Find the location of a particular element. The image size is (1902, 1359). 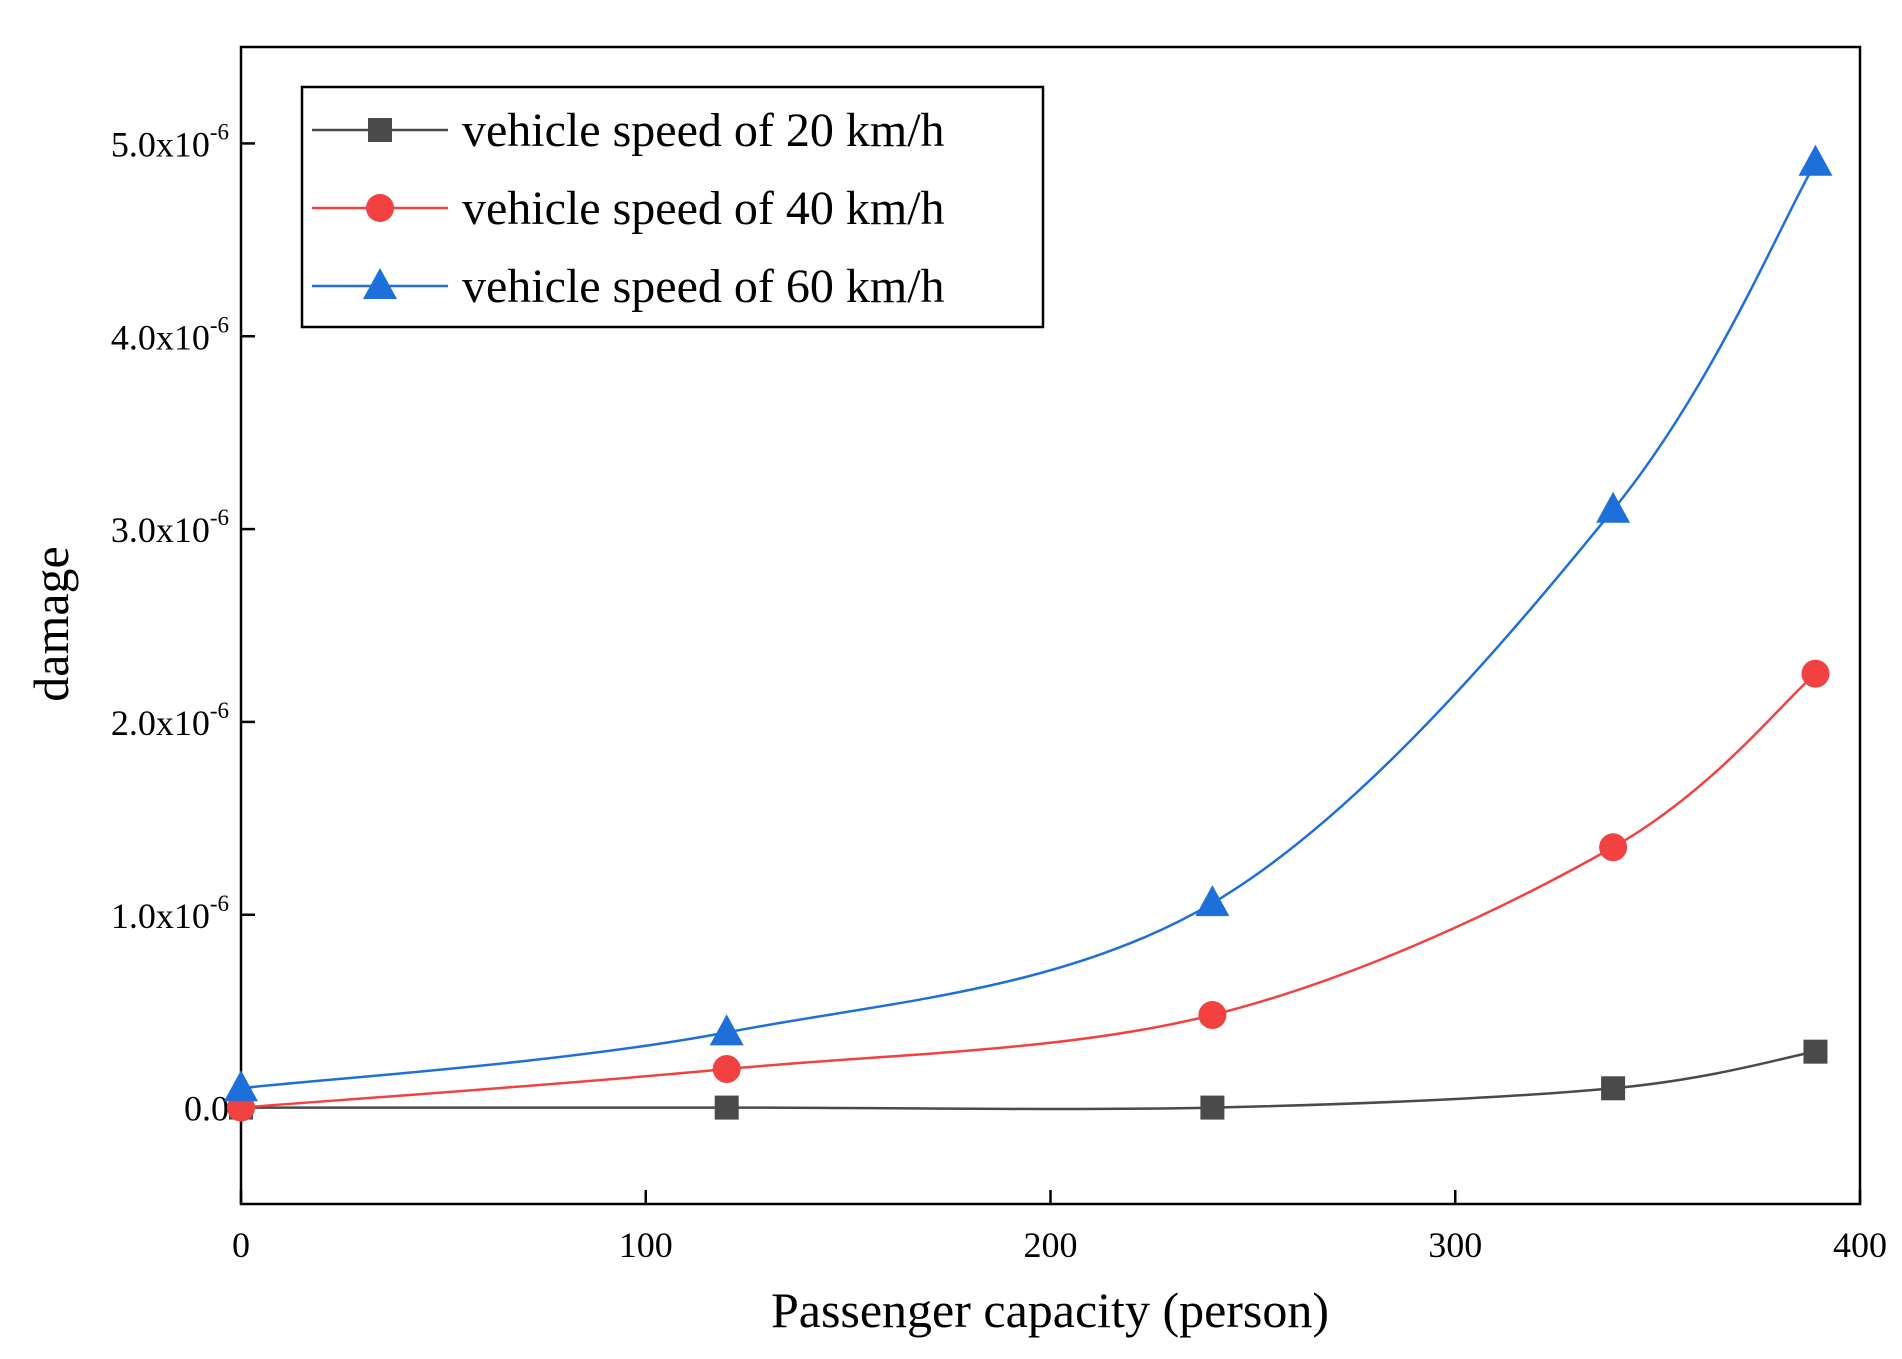

x-tick-label: 0 is located at coordinates (241, 1245).